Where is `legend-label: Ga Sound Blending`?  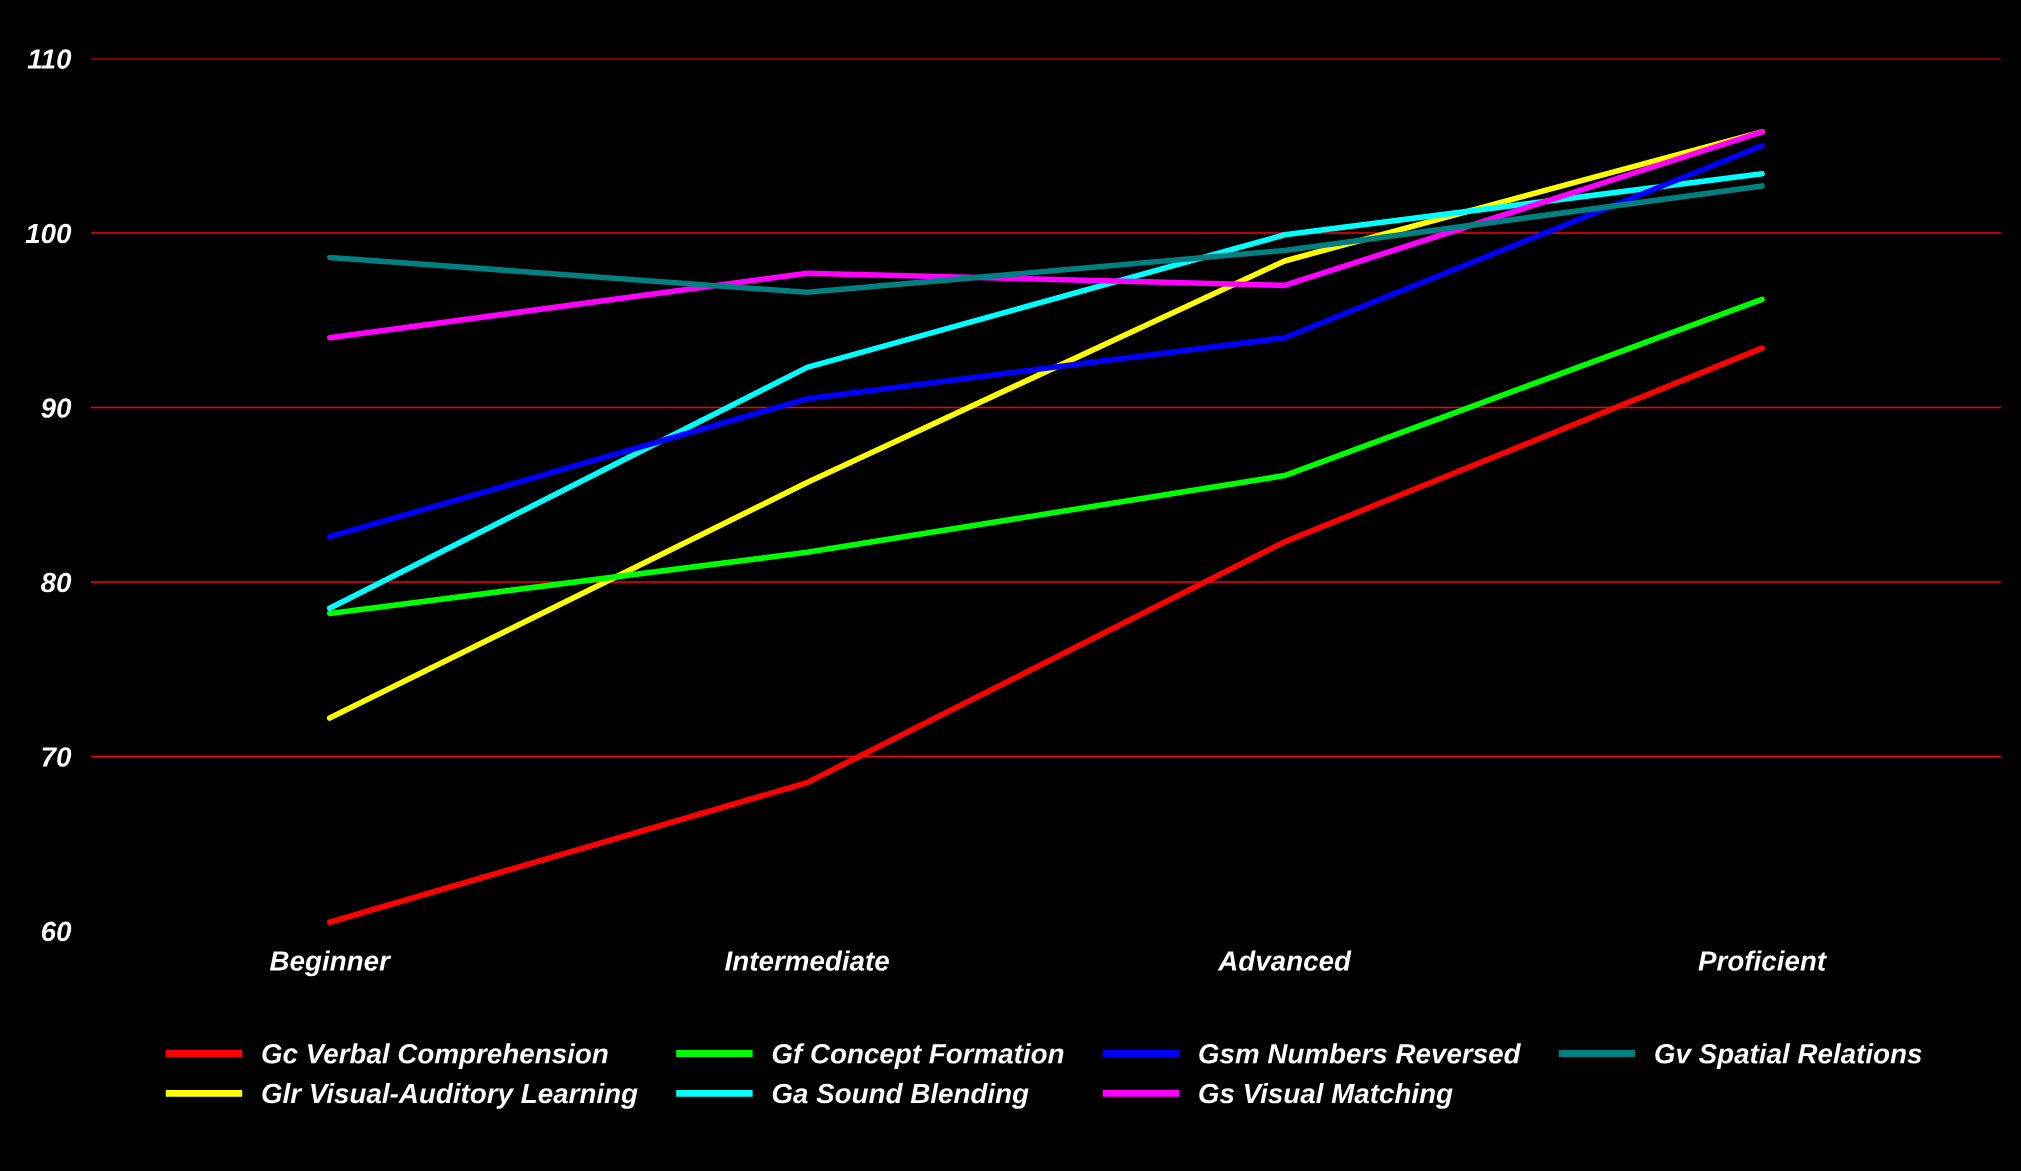 legend-label: Ga Sound Blending is located at coordinates (900, 1095).